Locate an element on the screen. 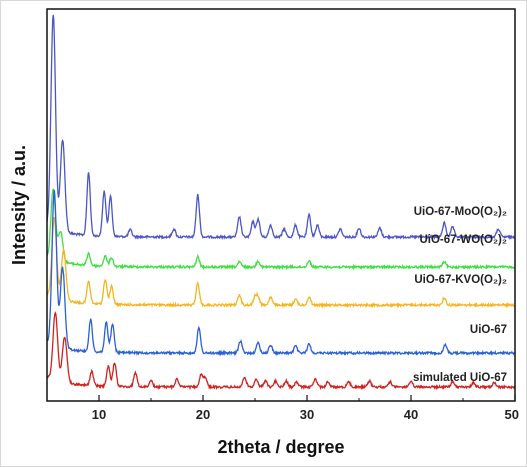  series-label: UiO-67-KVO(O₂)₂ is located at coordinates (460, 280).